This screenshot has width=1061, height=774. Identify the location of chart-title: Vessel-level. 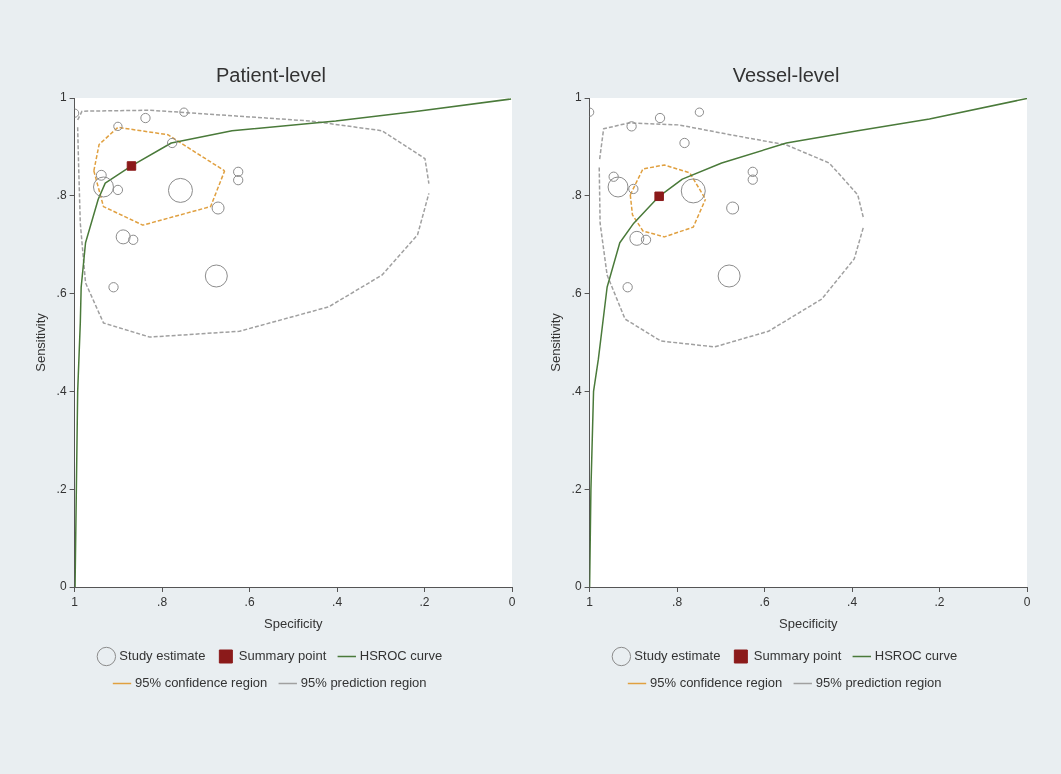
(786, 74).